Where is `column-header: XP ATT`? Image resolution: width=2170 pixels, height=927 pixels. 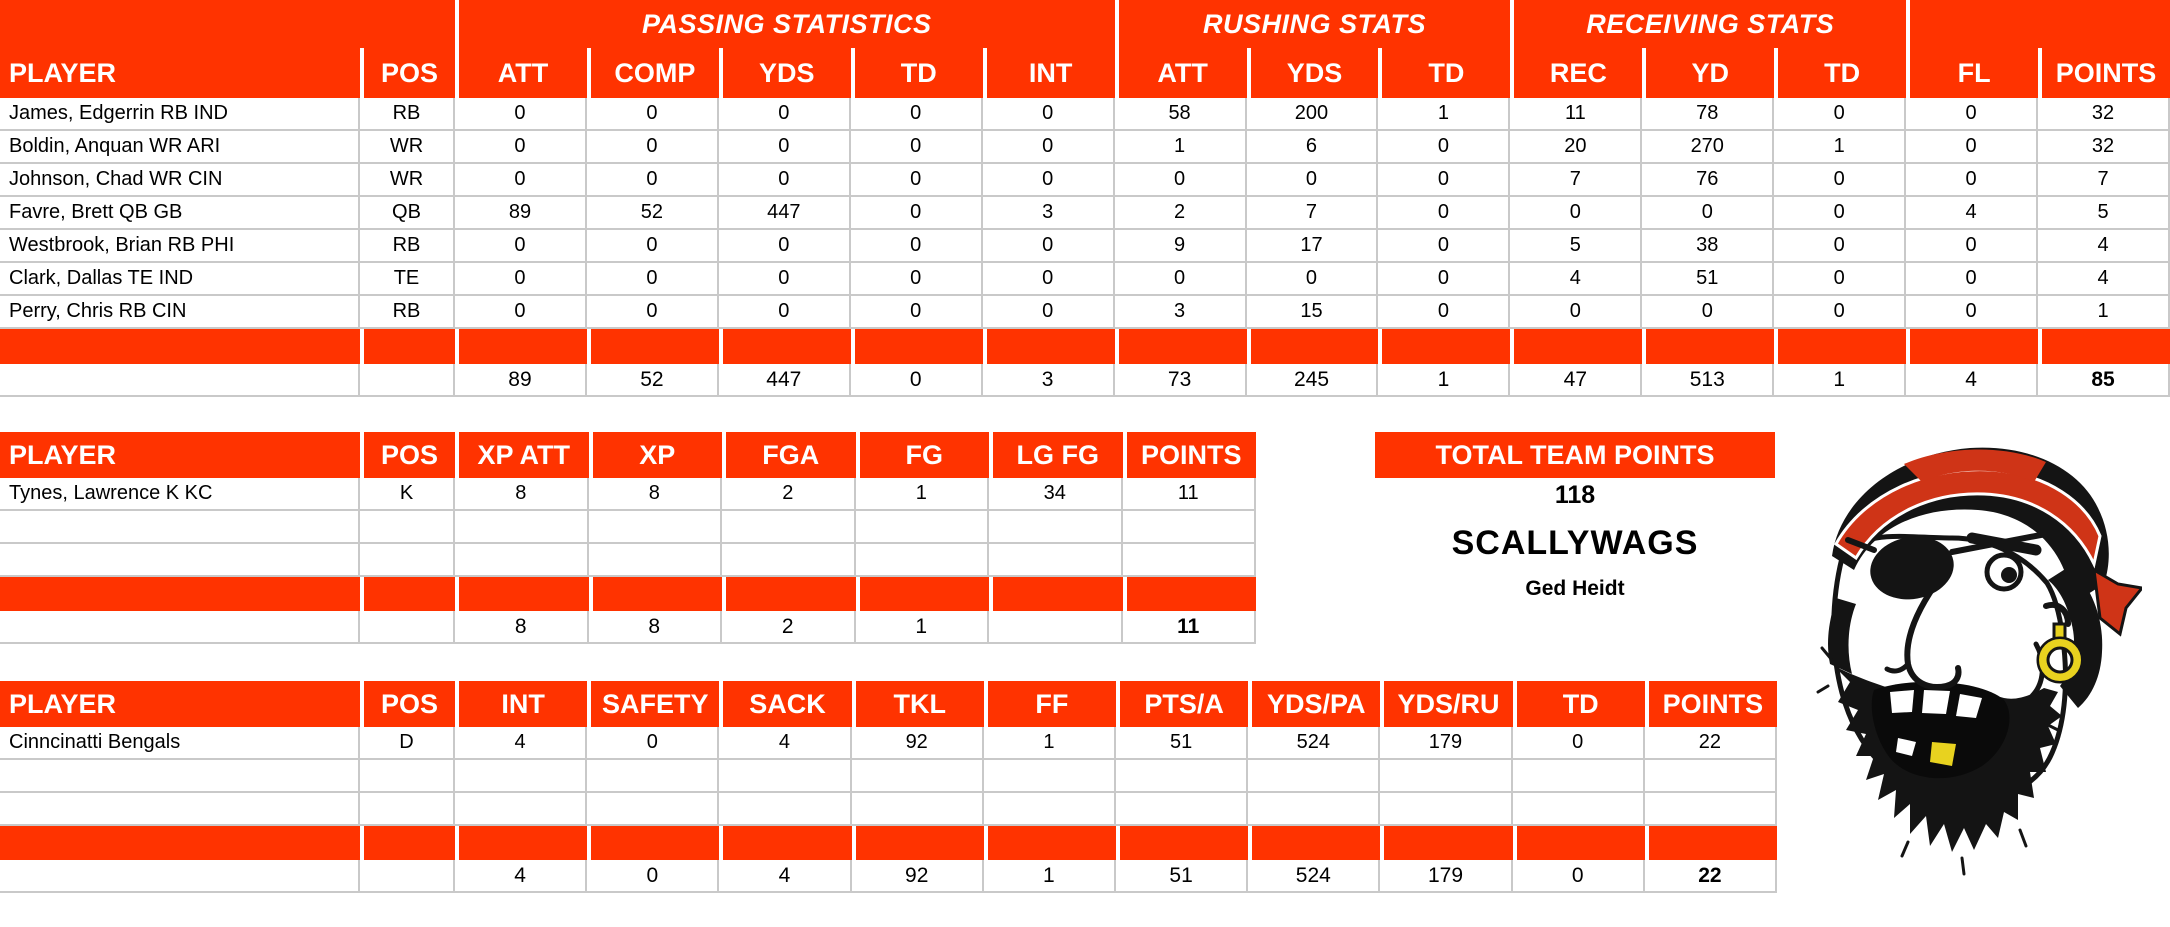
column-header: XP ATT is located at coordinates (522, 455).